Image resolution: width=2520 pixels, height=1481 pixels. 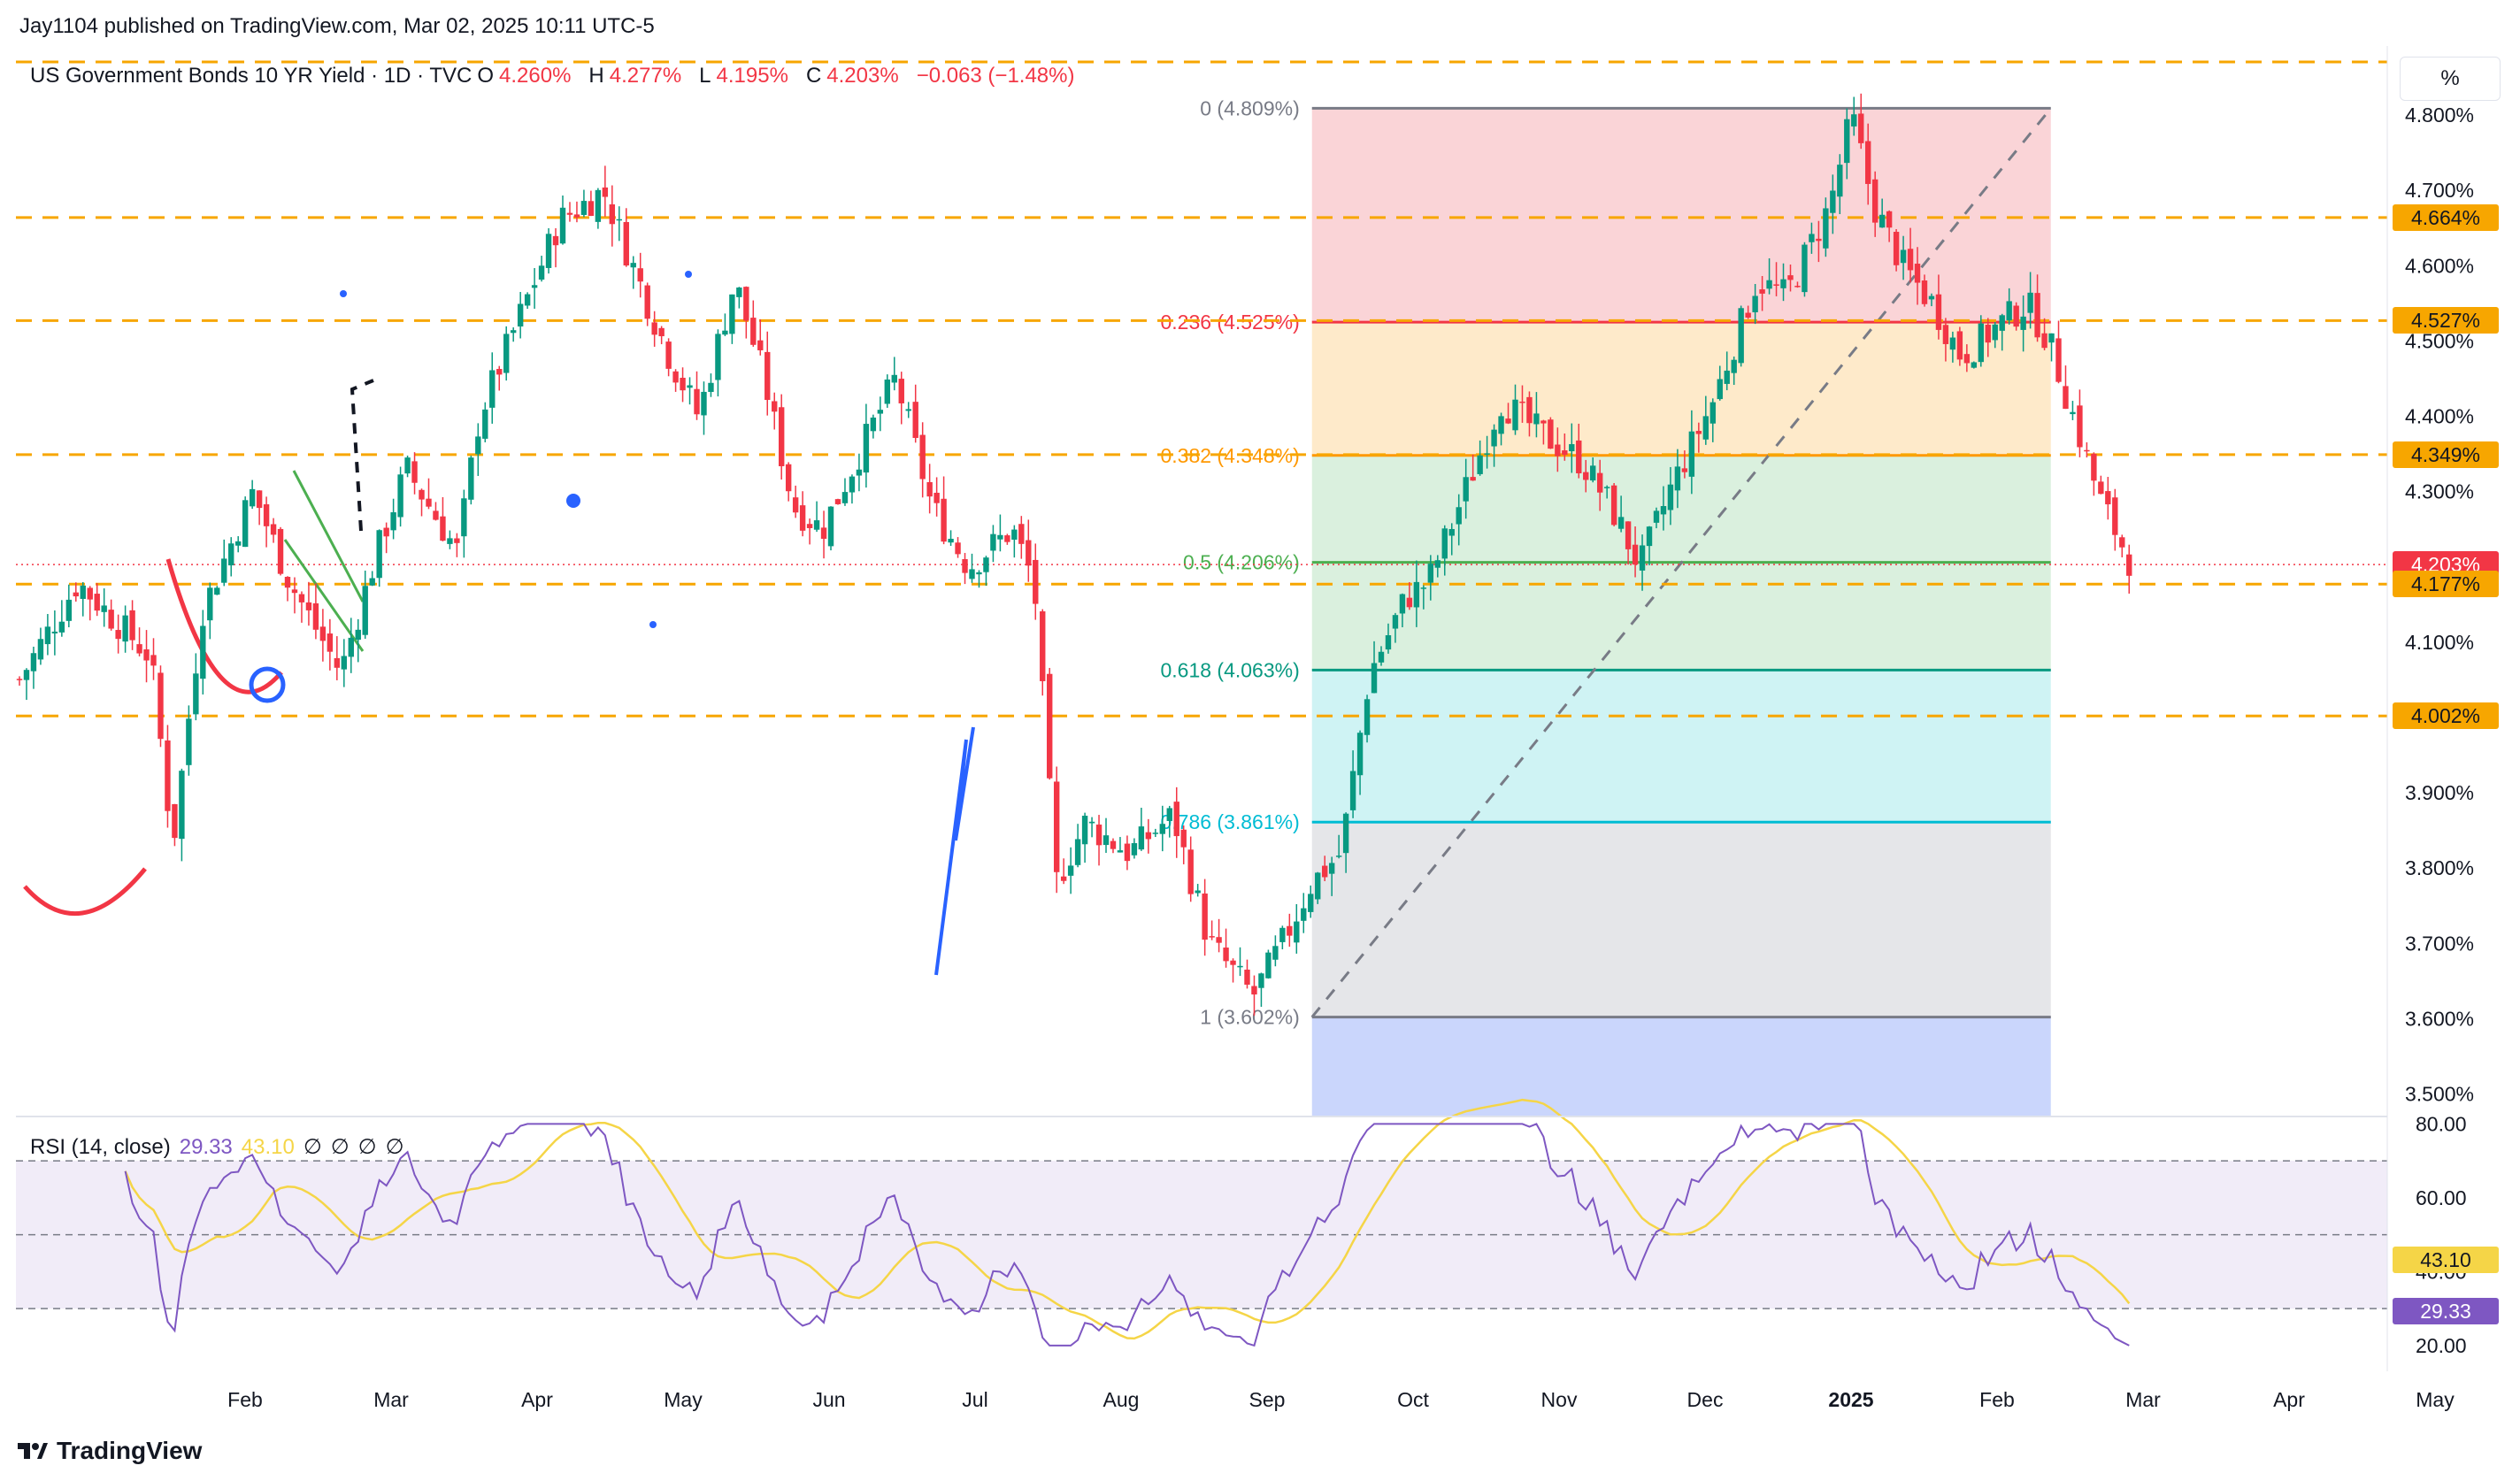 What do you see at coordinates (2446, 716) in the screenshot?
I see `price-level-label: 4.002%` at bounding box center [2446, 716].